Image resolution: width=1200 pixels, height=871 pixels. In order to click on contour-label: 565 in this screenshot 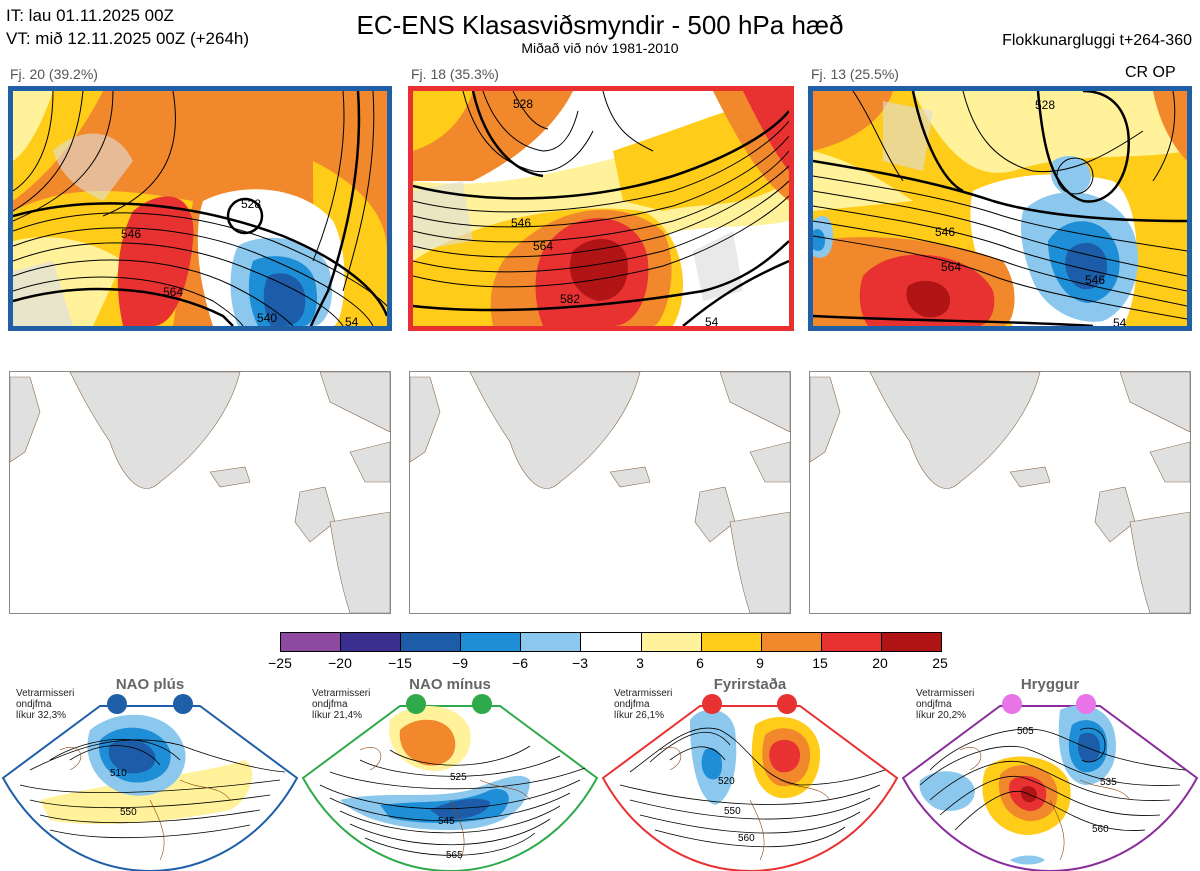, I will do `click(454, 855)`.